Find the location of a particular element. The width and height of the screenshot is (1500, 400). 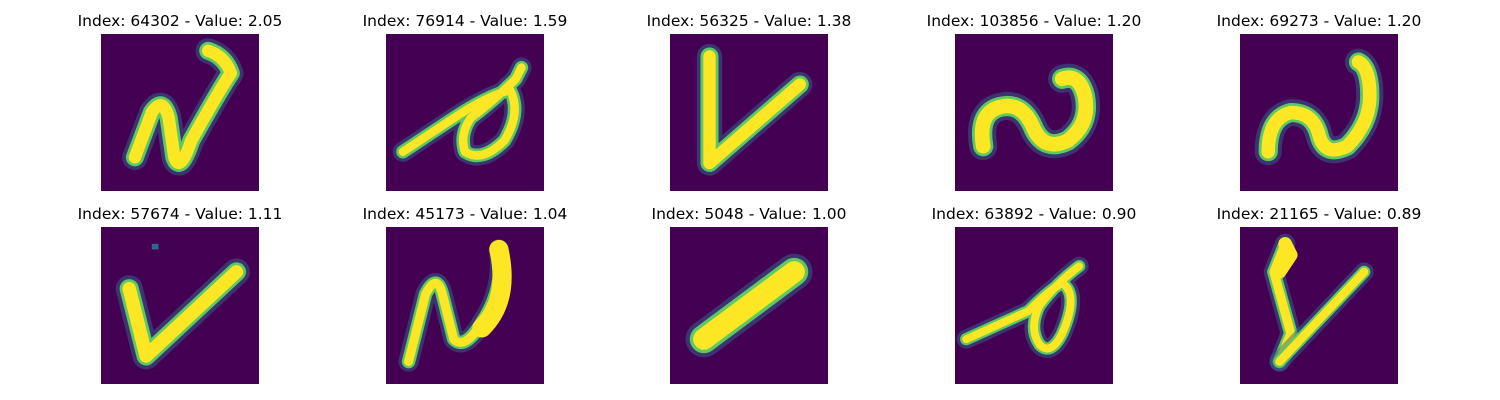

panel-5: Index: 69273 - Value: 1.20 is located at coordinates (1319, 107).